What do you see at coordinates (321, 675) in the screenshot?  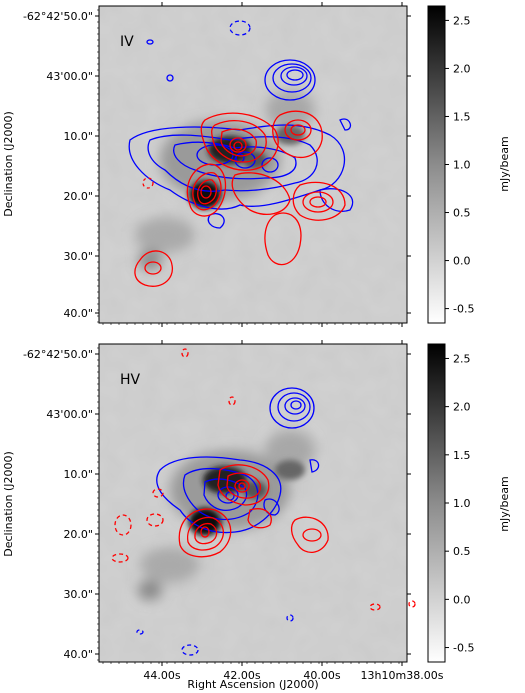 I see `x-tick-label: 40.00s` at bounding box center [321, 675].